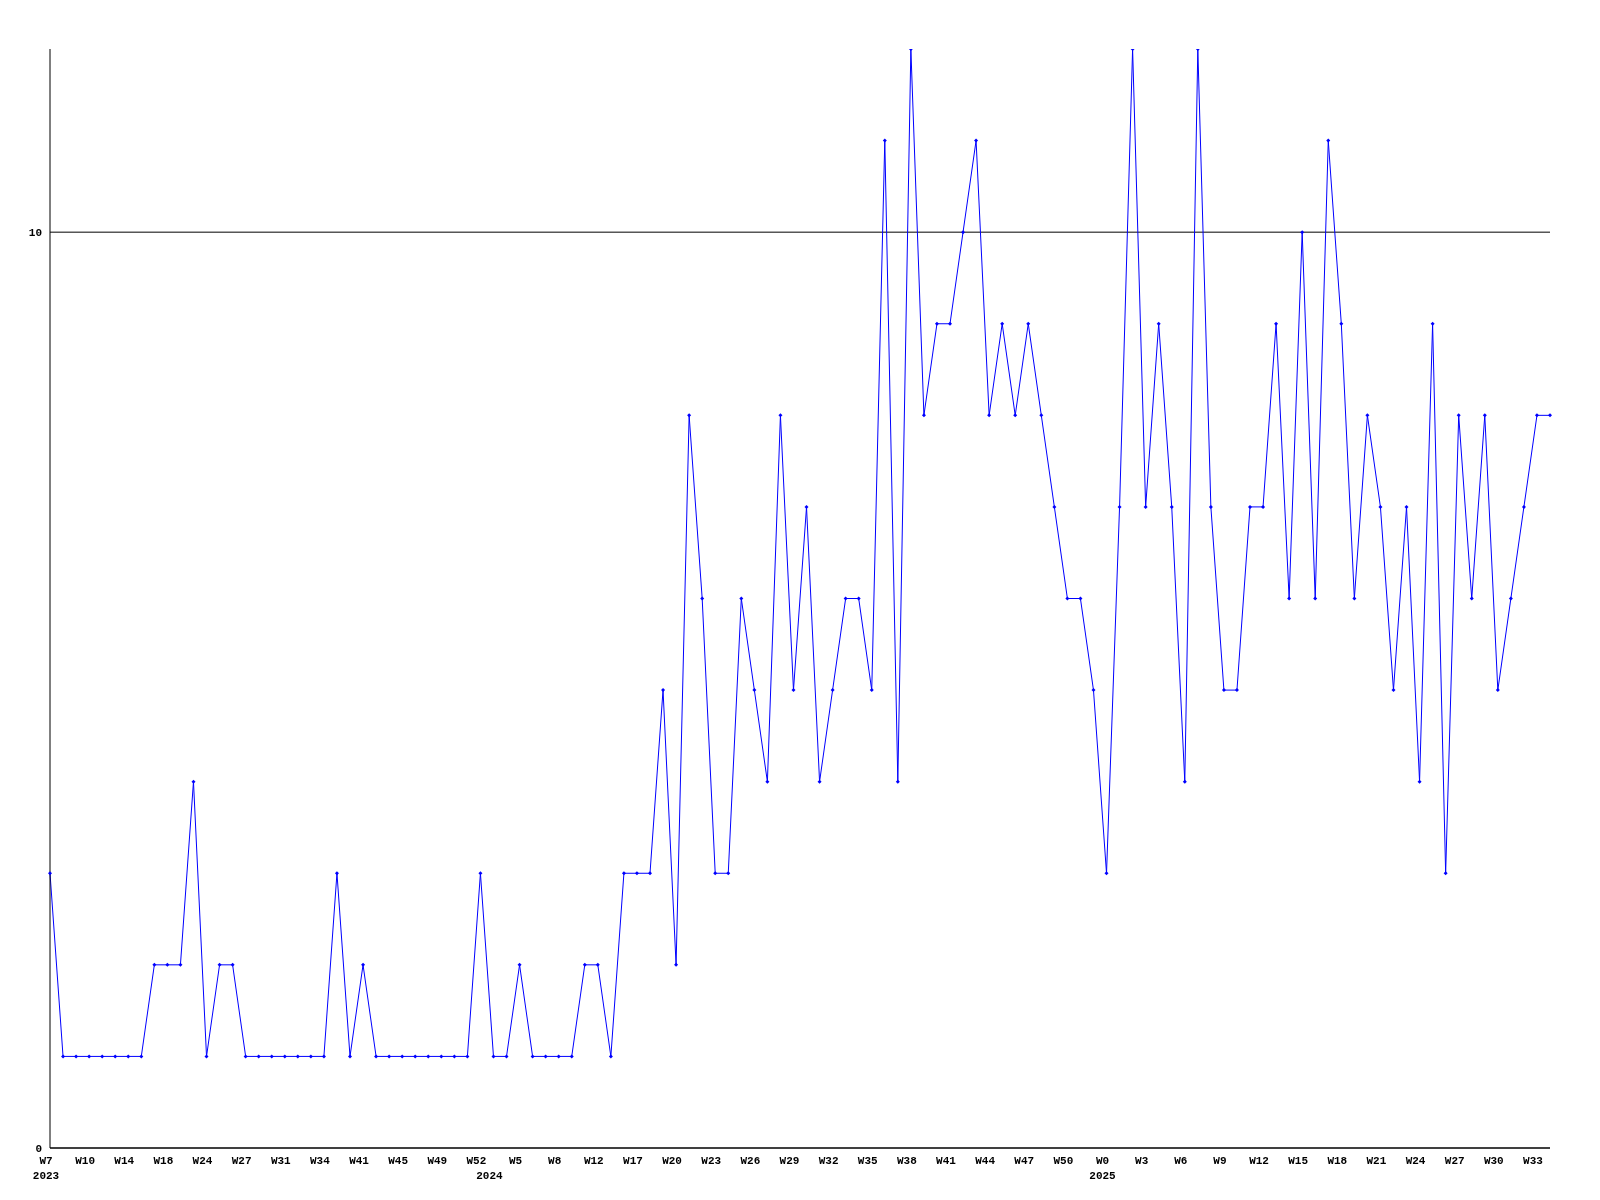  What do you see at coordinates (1298, 1161) in the screenshot?
I see `x-tick-label: W15` at bounding box center [1298, 1161].